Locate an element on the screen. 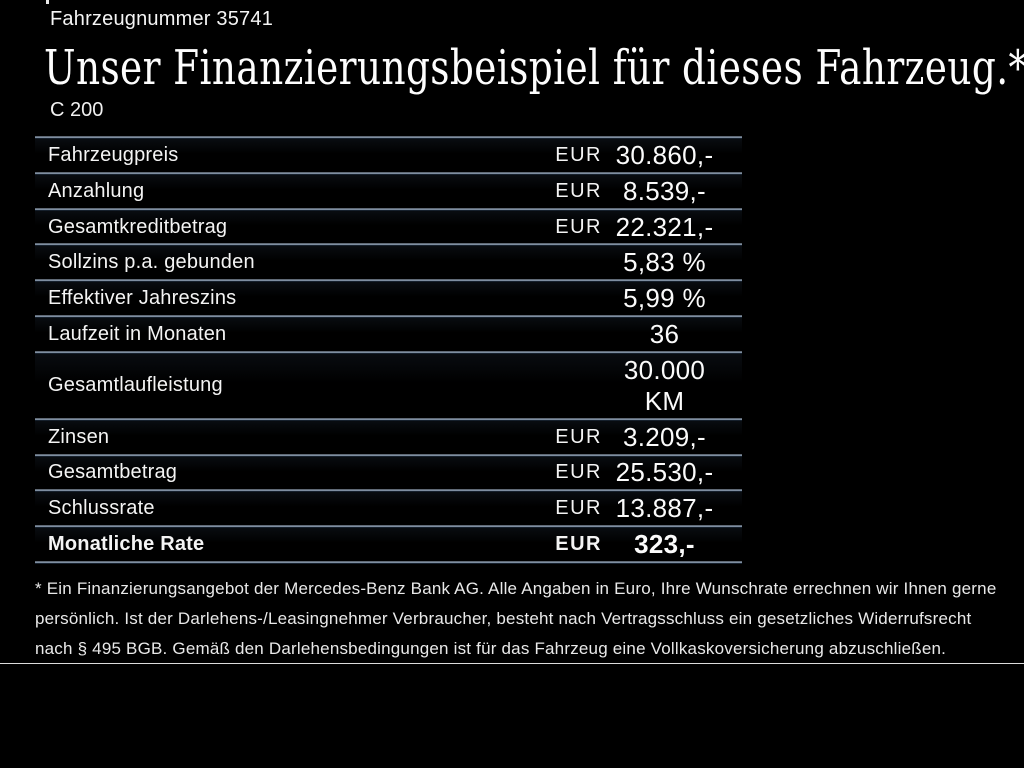 Image resolution: width=1024 pixels, height=768 pixels. row-value: 30.000 KM is located at coordinates (664, 385).